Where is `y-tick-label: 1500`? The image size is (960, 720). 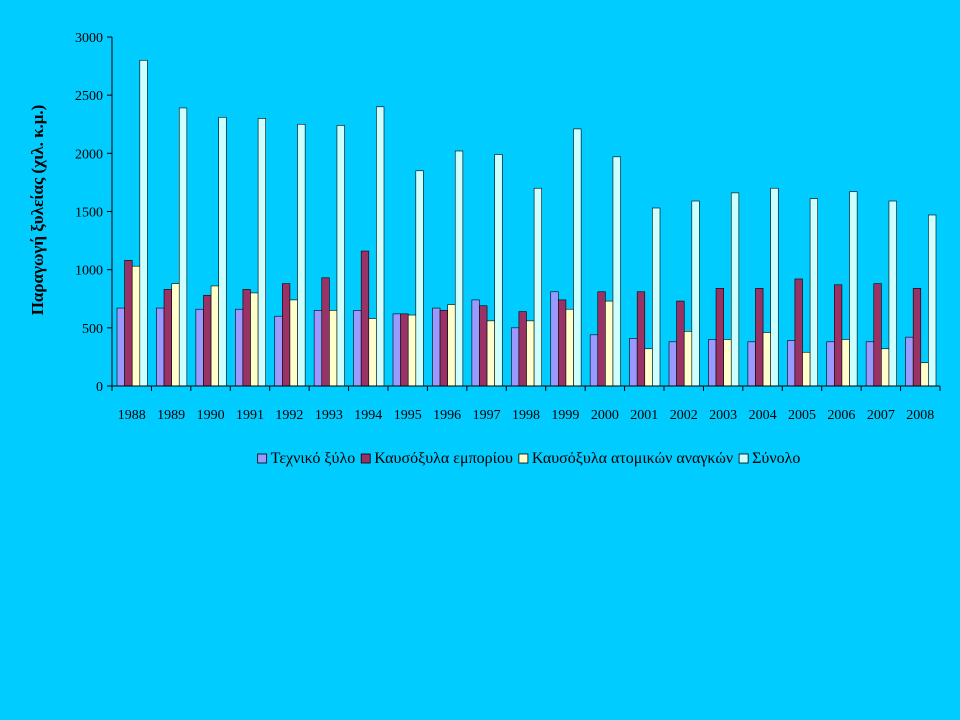 y-tick-label: 1500 is located at coordinates (89, 213).